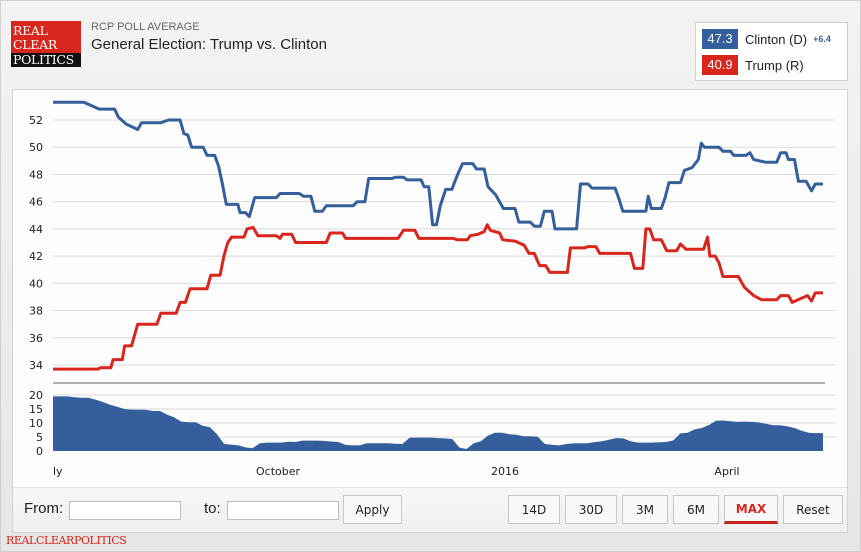 The image size is (861, 552). I want to click on main-y-tick-label: 44, so click(36, 229).